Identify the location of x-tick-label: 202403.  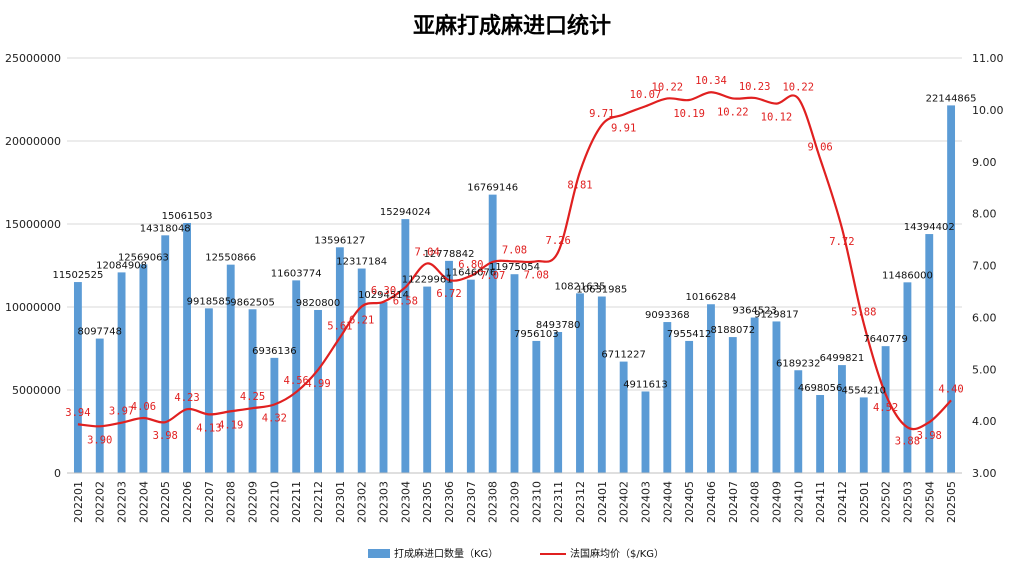
(645, 502).